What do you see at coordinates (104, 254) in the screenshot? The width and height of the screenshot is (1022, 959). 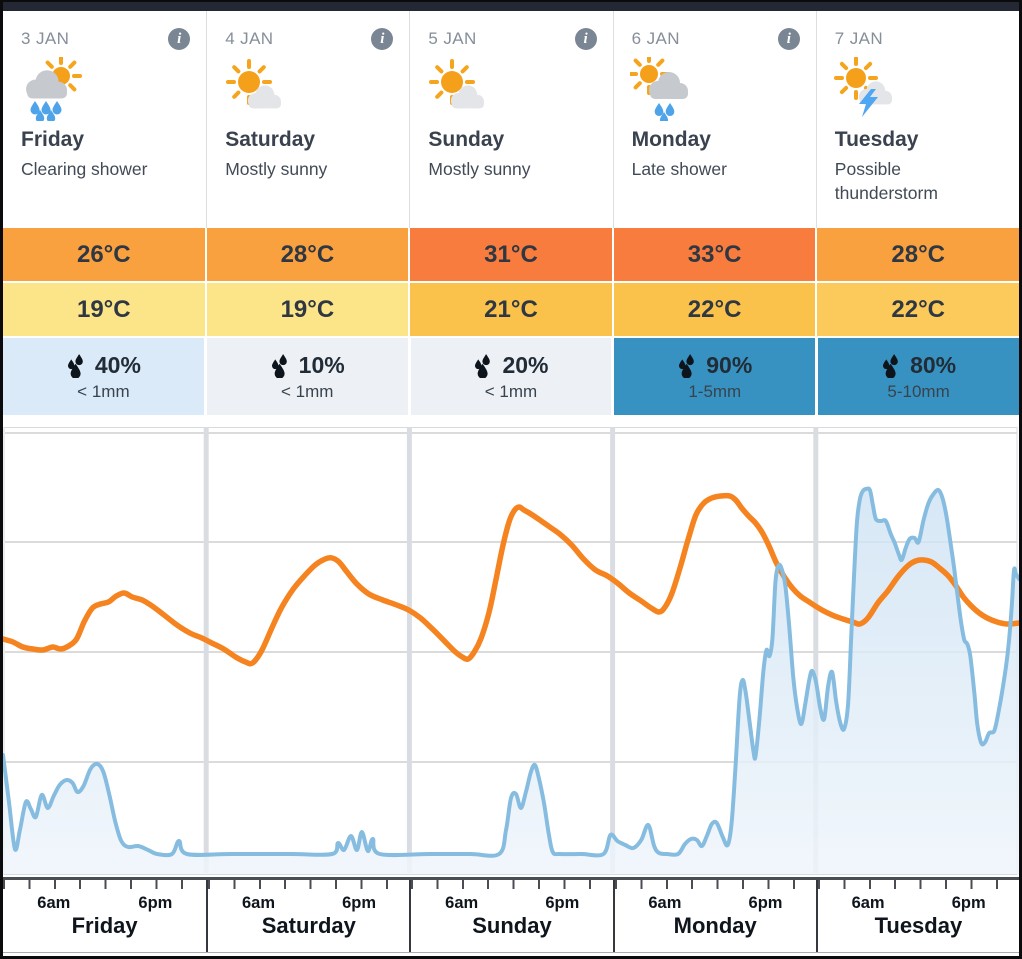 I see `high-temp-cell: 26°C` at bounding box center [104, 254].